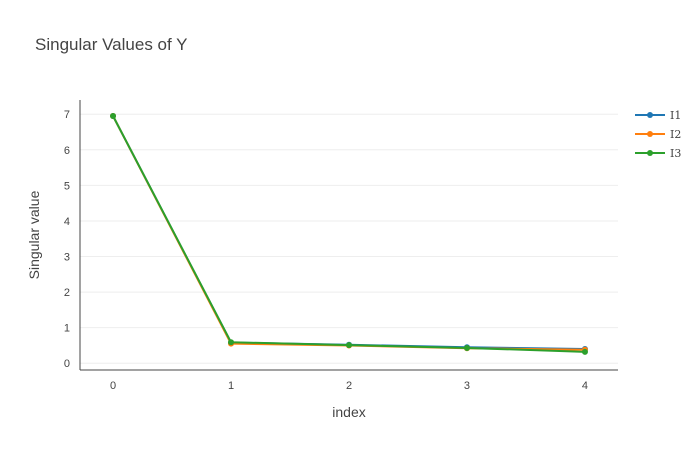 The image size is (700, 450). Describe the element at coordinates (67, 151) in the screenshot. I see `y-tick-label: 6` at that location.